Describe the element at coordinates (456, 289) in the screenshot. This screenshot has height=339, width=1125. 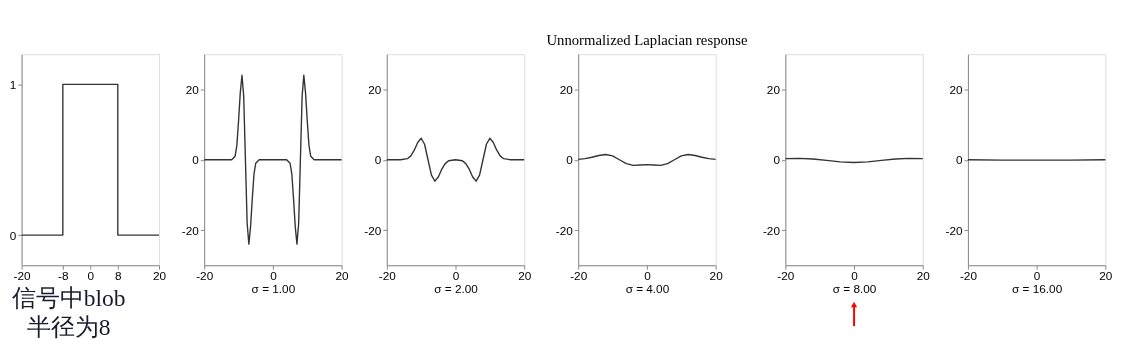
I see `x-axis-title: σ = 2.00` at that location.